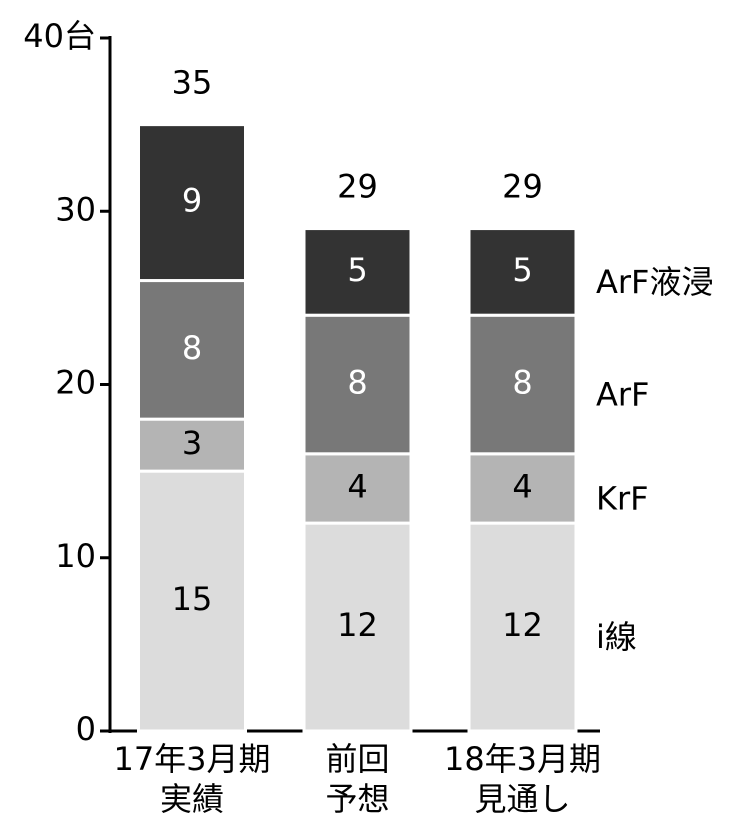  Describe the element at coordinates (191, 759) in the screenshot. I see `x-tick-label: 17年3月期` at that location.